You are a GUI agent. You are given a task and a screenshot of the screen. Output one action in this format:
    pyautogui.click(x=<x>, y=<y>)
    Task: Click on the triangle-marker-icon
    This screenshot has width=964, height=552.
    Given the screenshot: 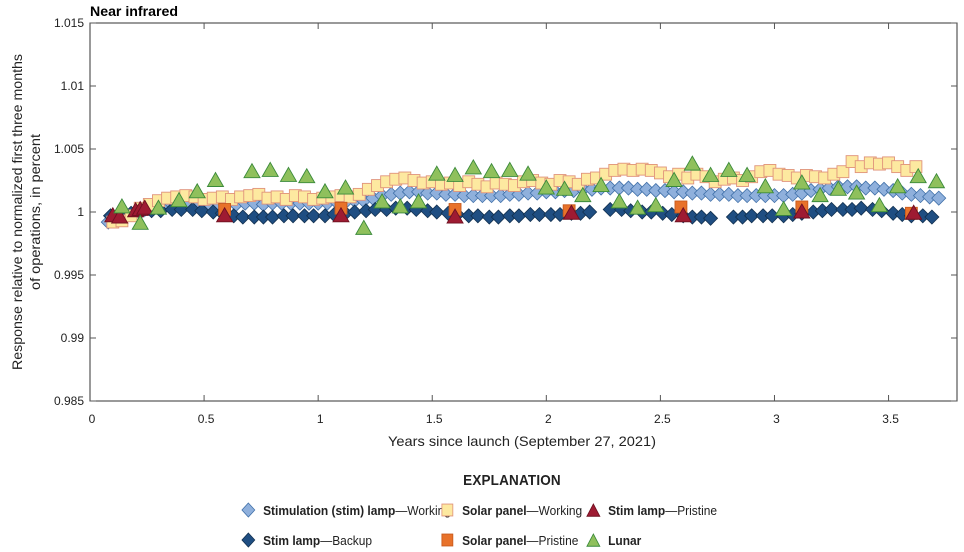 What is the action you would take?
    pyautogui.click(x=593, y=510)
    